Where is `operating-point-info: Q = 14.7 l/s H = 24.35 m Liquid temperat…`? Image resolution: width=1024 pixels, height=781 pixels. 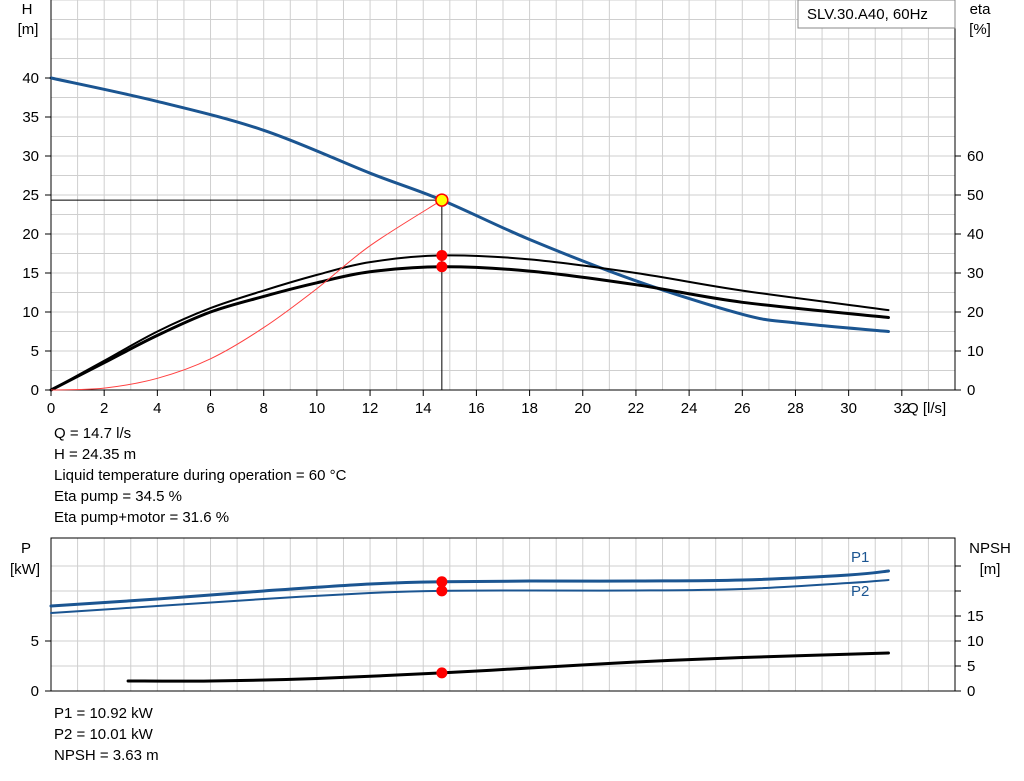
operating-point-info: Q = 14.7 l/s H = 24.35 m Liquid temperat… is located at coordinates (200, 475).